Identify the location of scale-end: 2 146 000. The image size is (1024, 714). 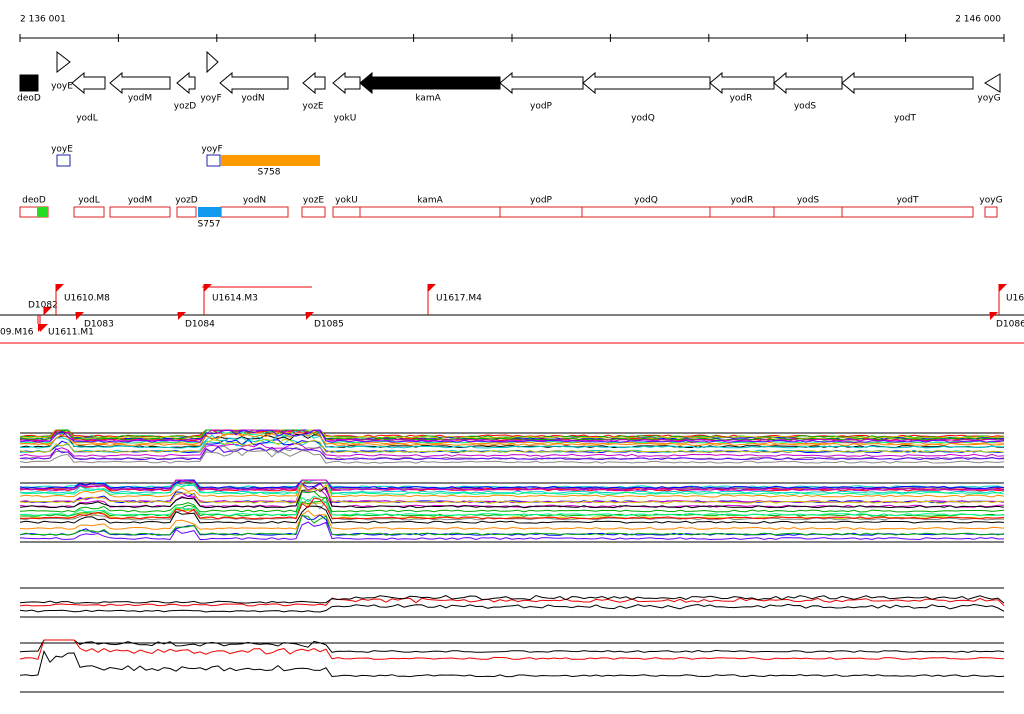
(978, 20).